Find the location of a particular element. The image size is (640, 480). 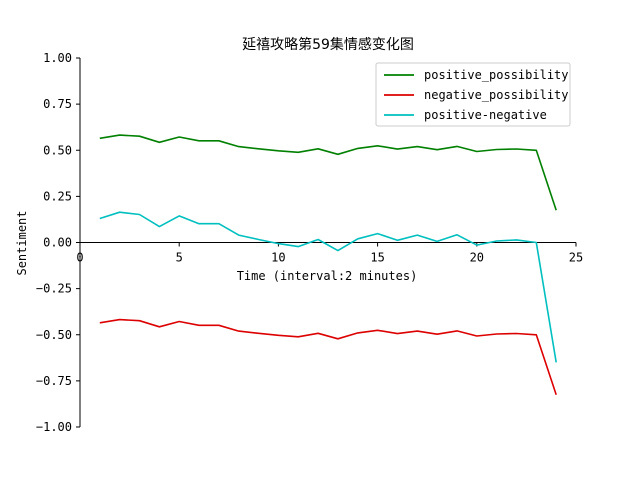

series-line-negative_possibility is located at coordinates (328, 356).